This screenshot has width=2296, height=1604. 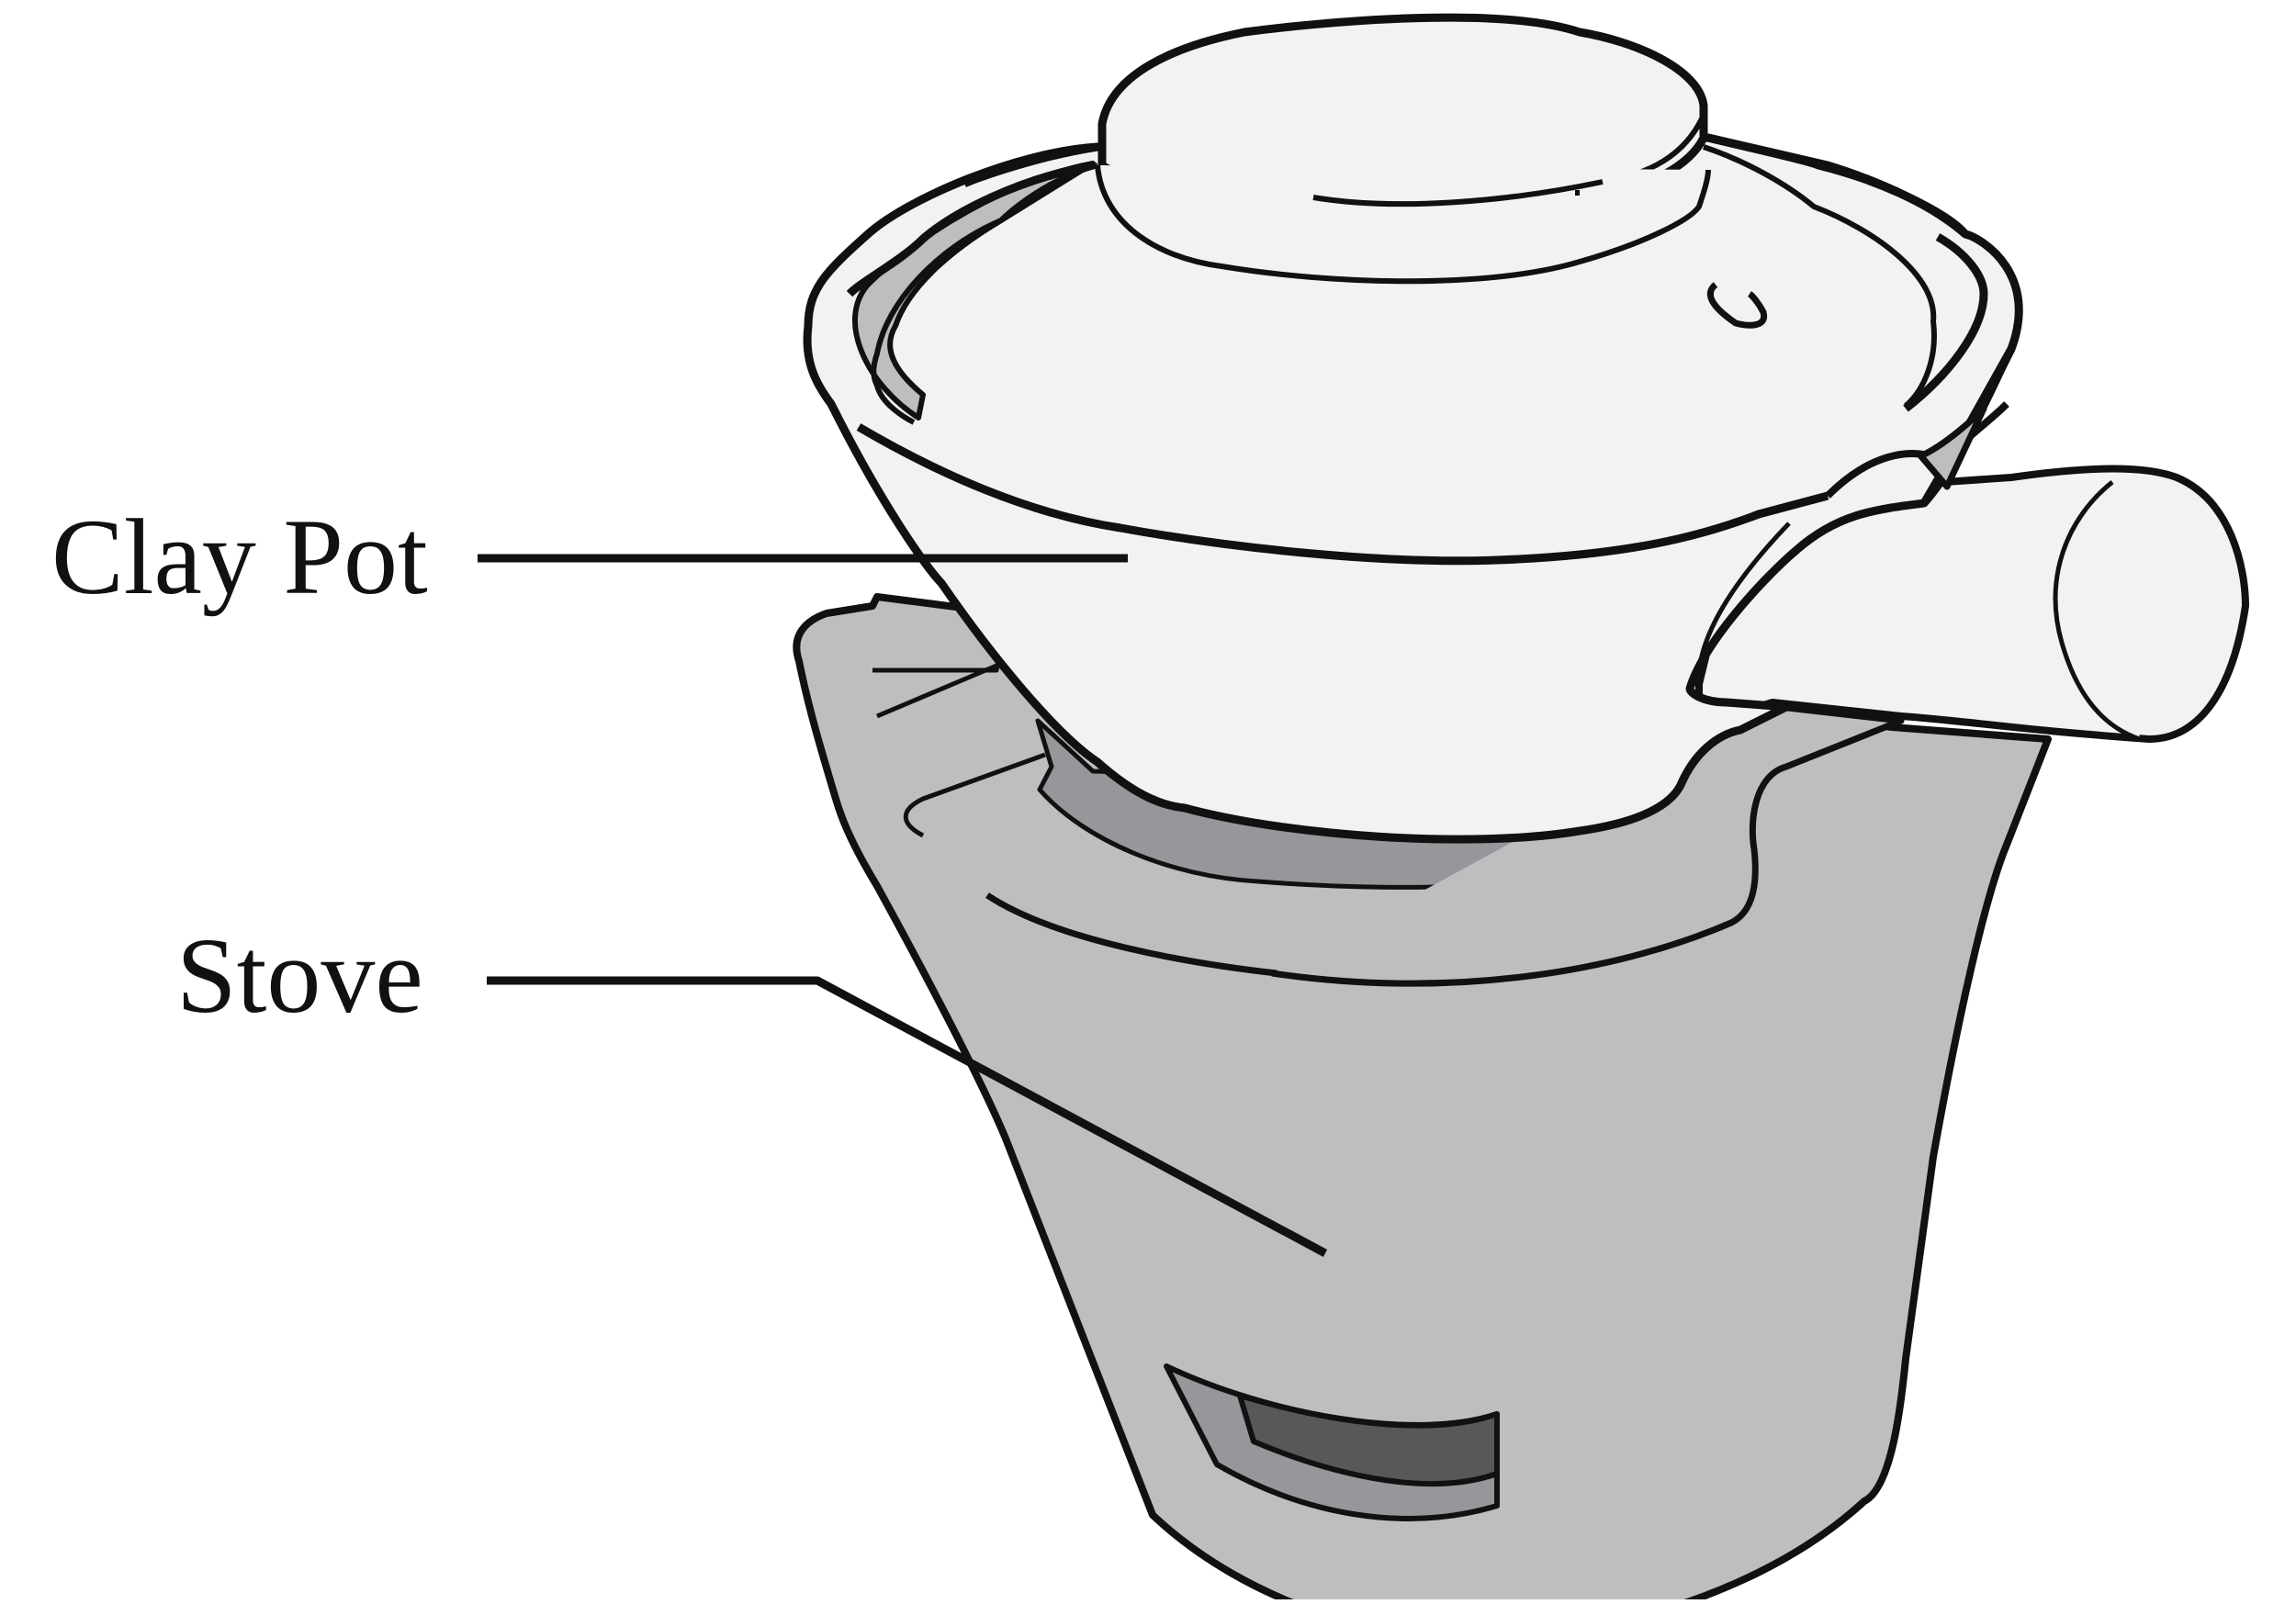 What do you see at coordinates (299, 975) in the screenshot?
I see `stove-label: Stove` at bounding box center [299, 975].